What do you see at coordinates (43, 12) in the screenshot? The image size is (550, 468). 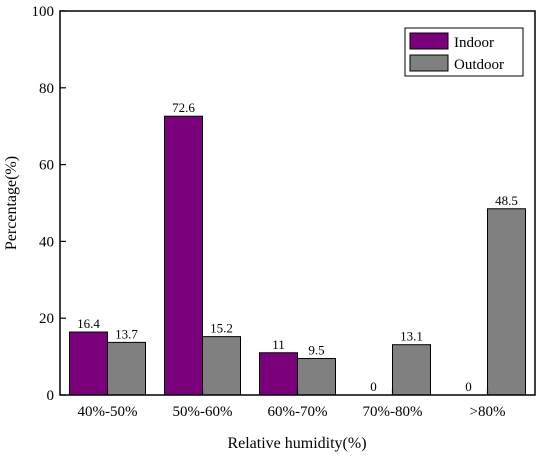 I see `y-tick-label: 100` at bounding box center [43, 12].